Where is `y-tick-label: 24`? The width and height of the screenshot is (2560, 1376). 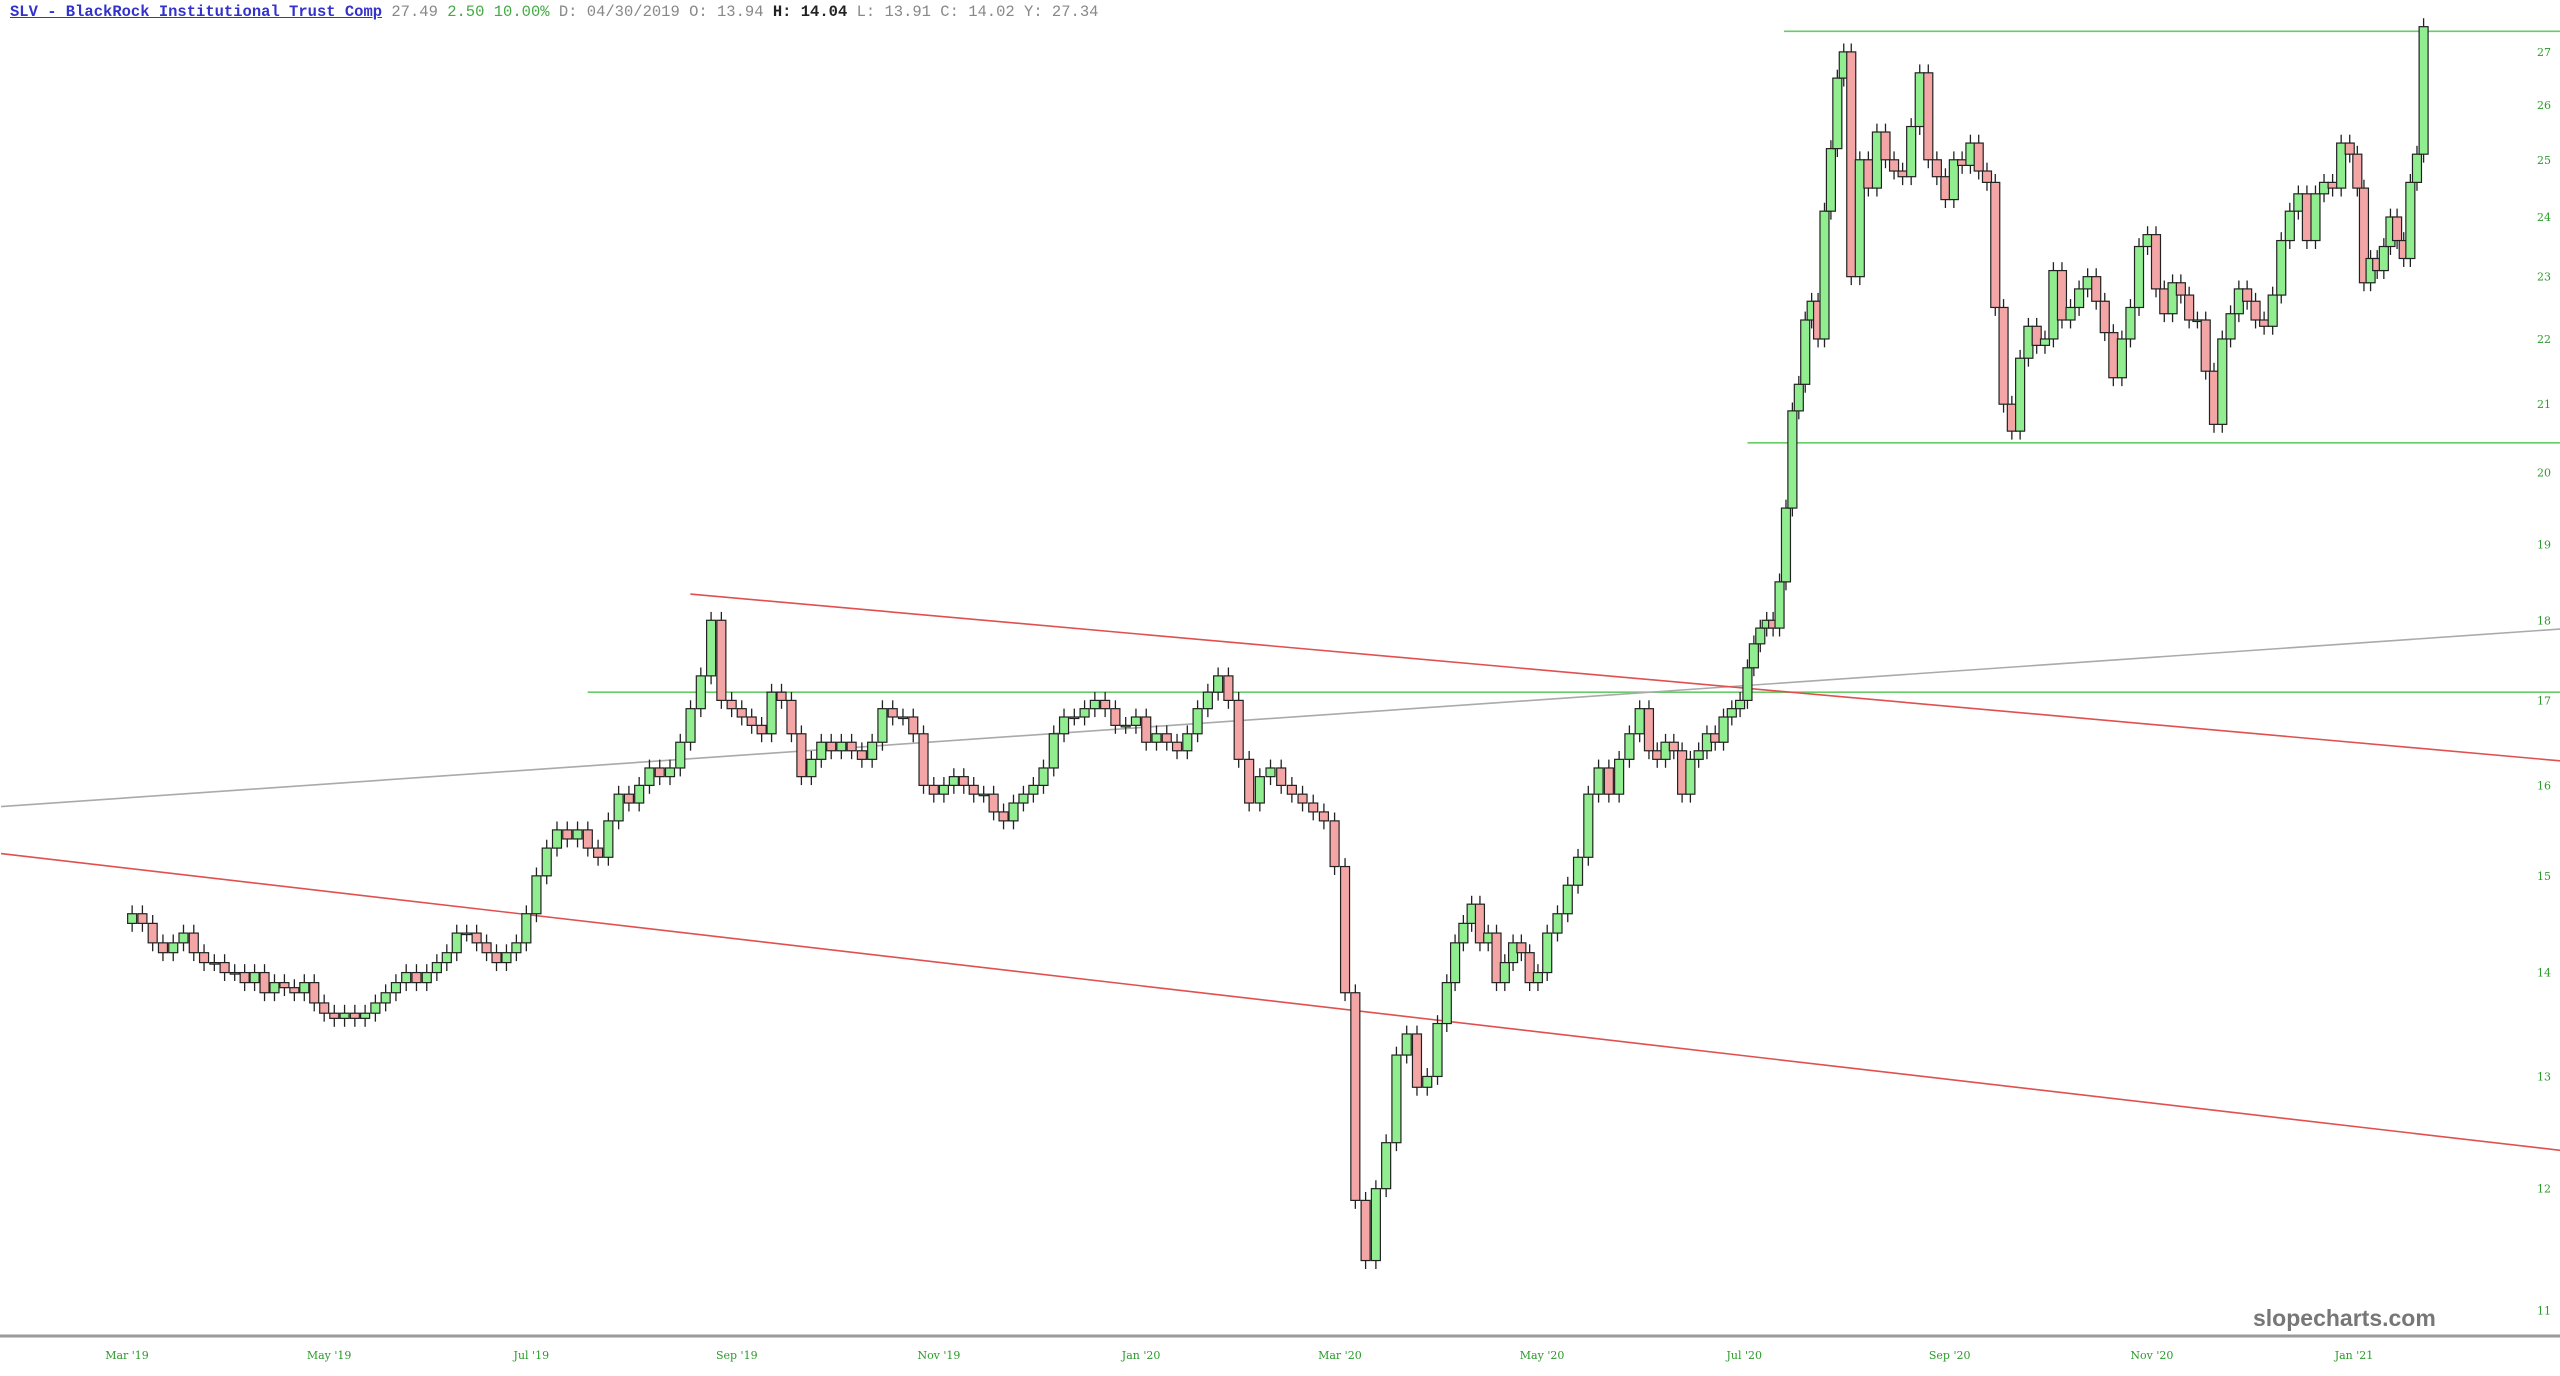 y-tick-label: 24 is located at coordinates (2544, 217).